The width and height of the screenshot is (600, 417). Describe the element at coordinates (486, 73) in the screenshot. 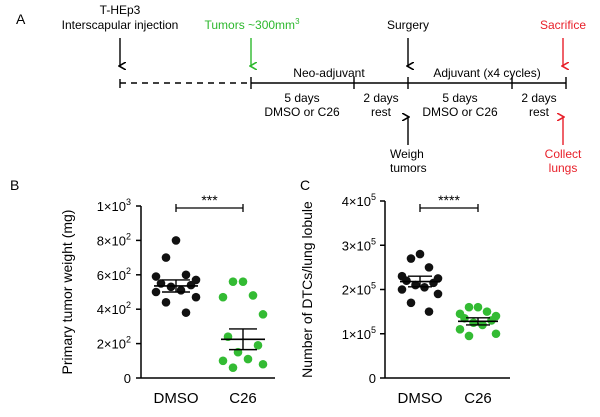

I see `phase-adjuvant-label: Adjuvant (x4 cycles)` at that location.